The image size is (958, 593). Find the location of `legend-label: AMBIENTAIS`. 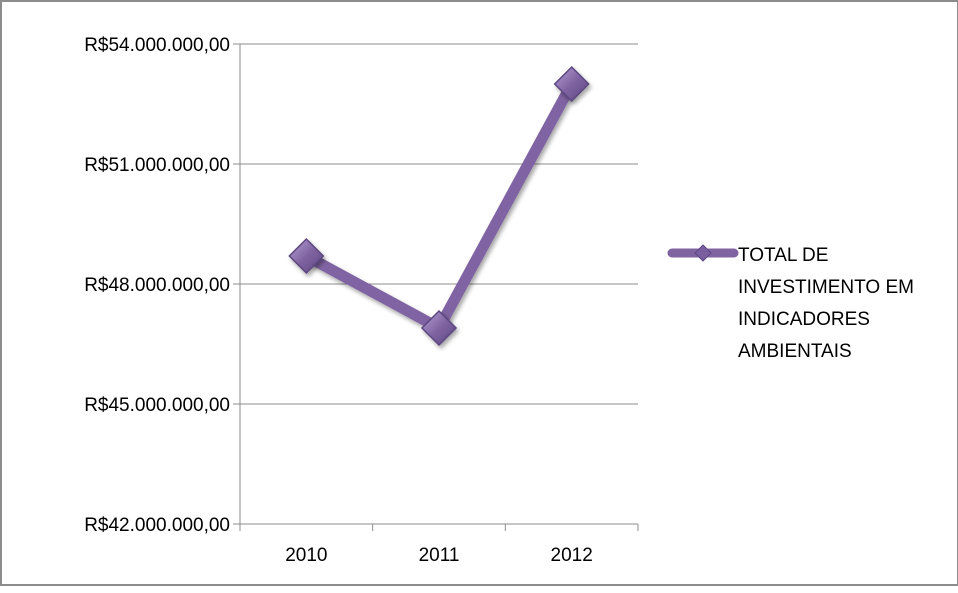

legend-label: AMBIENTAIS is located at coordinates (795, 351).